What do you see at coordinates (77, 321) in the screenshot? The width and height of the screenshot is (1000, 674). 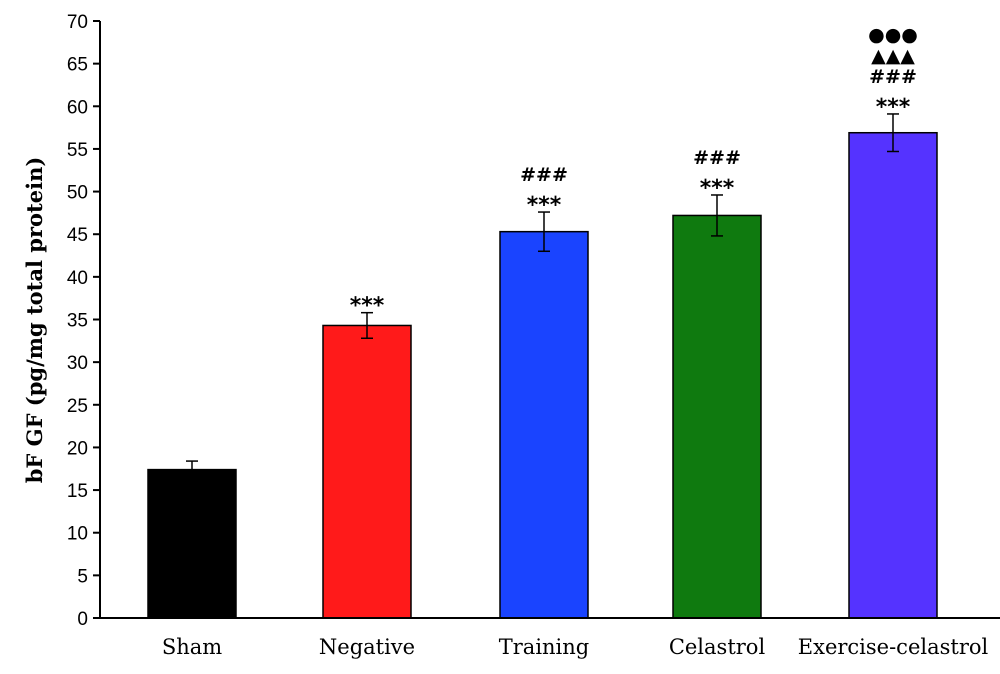 I see `y-tick-label: 35` at bounding box center [77, 321].